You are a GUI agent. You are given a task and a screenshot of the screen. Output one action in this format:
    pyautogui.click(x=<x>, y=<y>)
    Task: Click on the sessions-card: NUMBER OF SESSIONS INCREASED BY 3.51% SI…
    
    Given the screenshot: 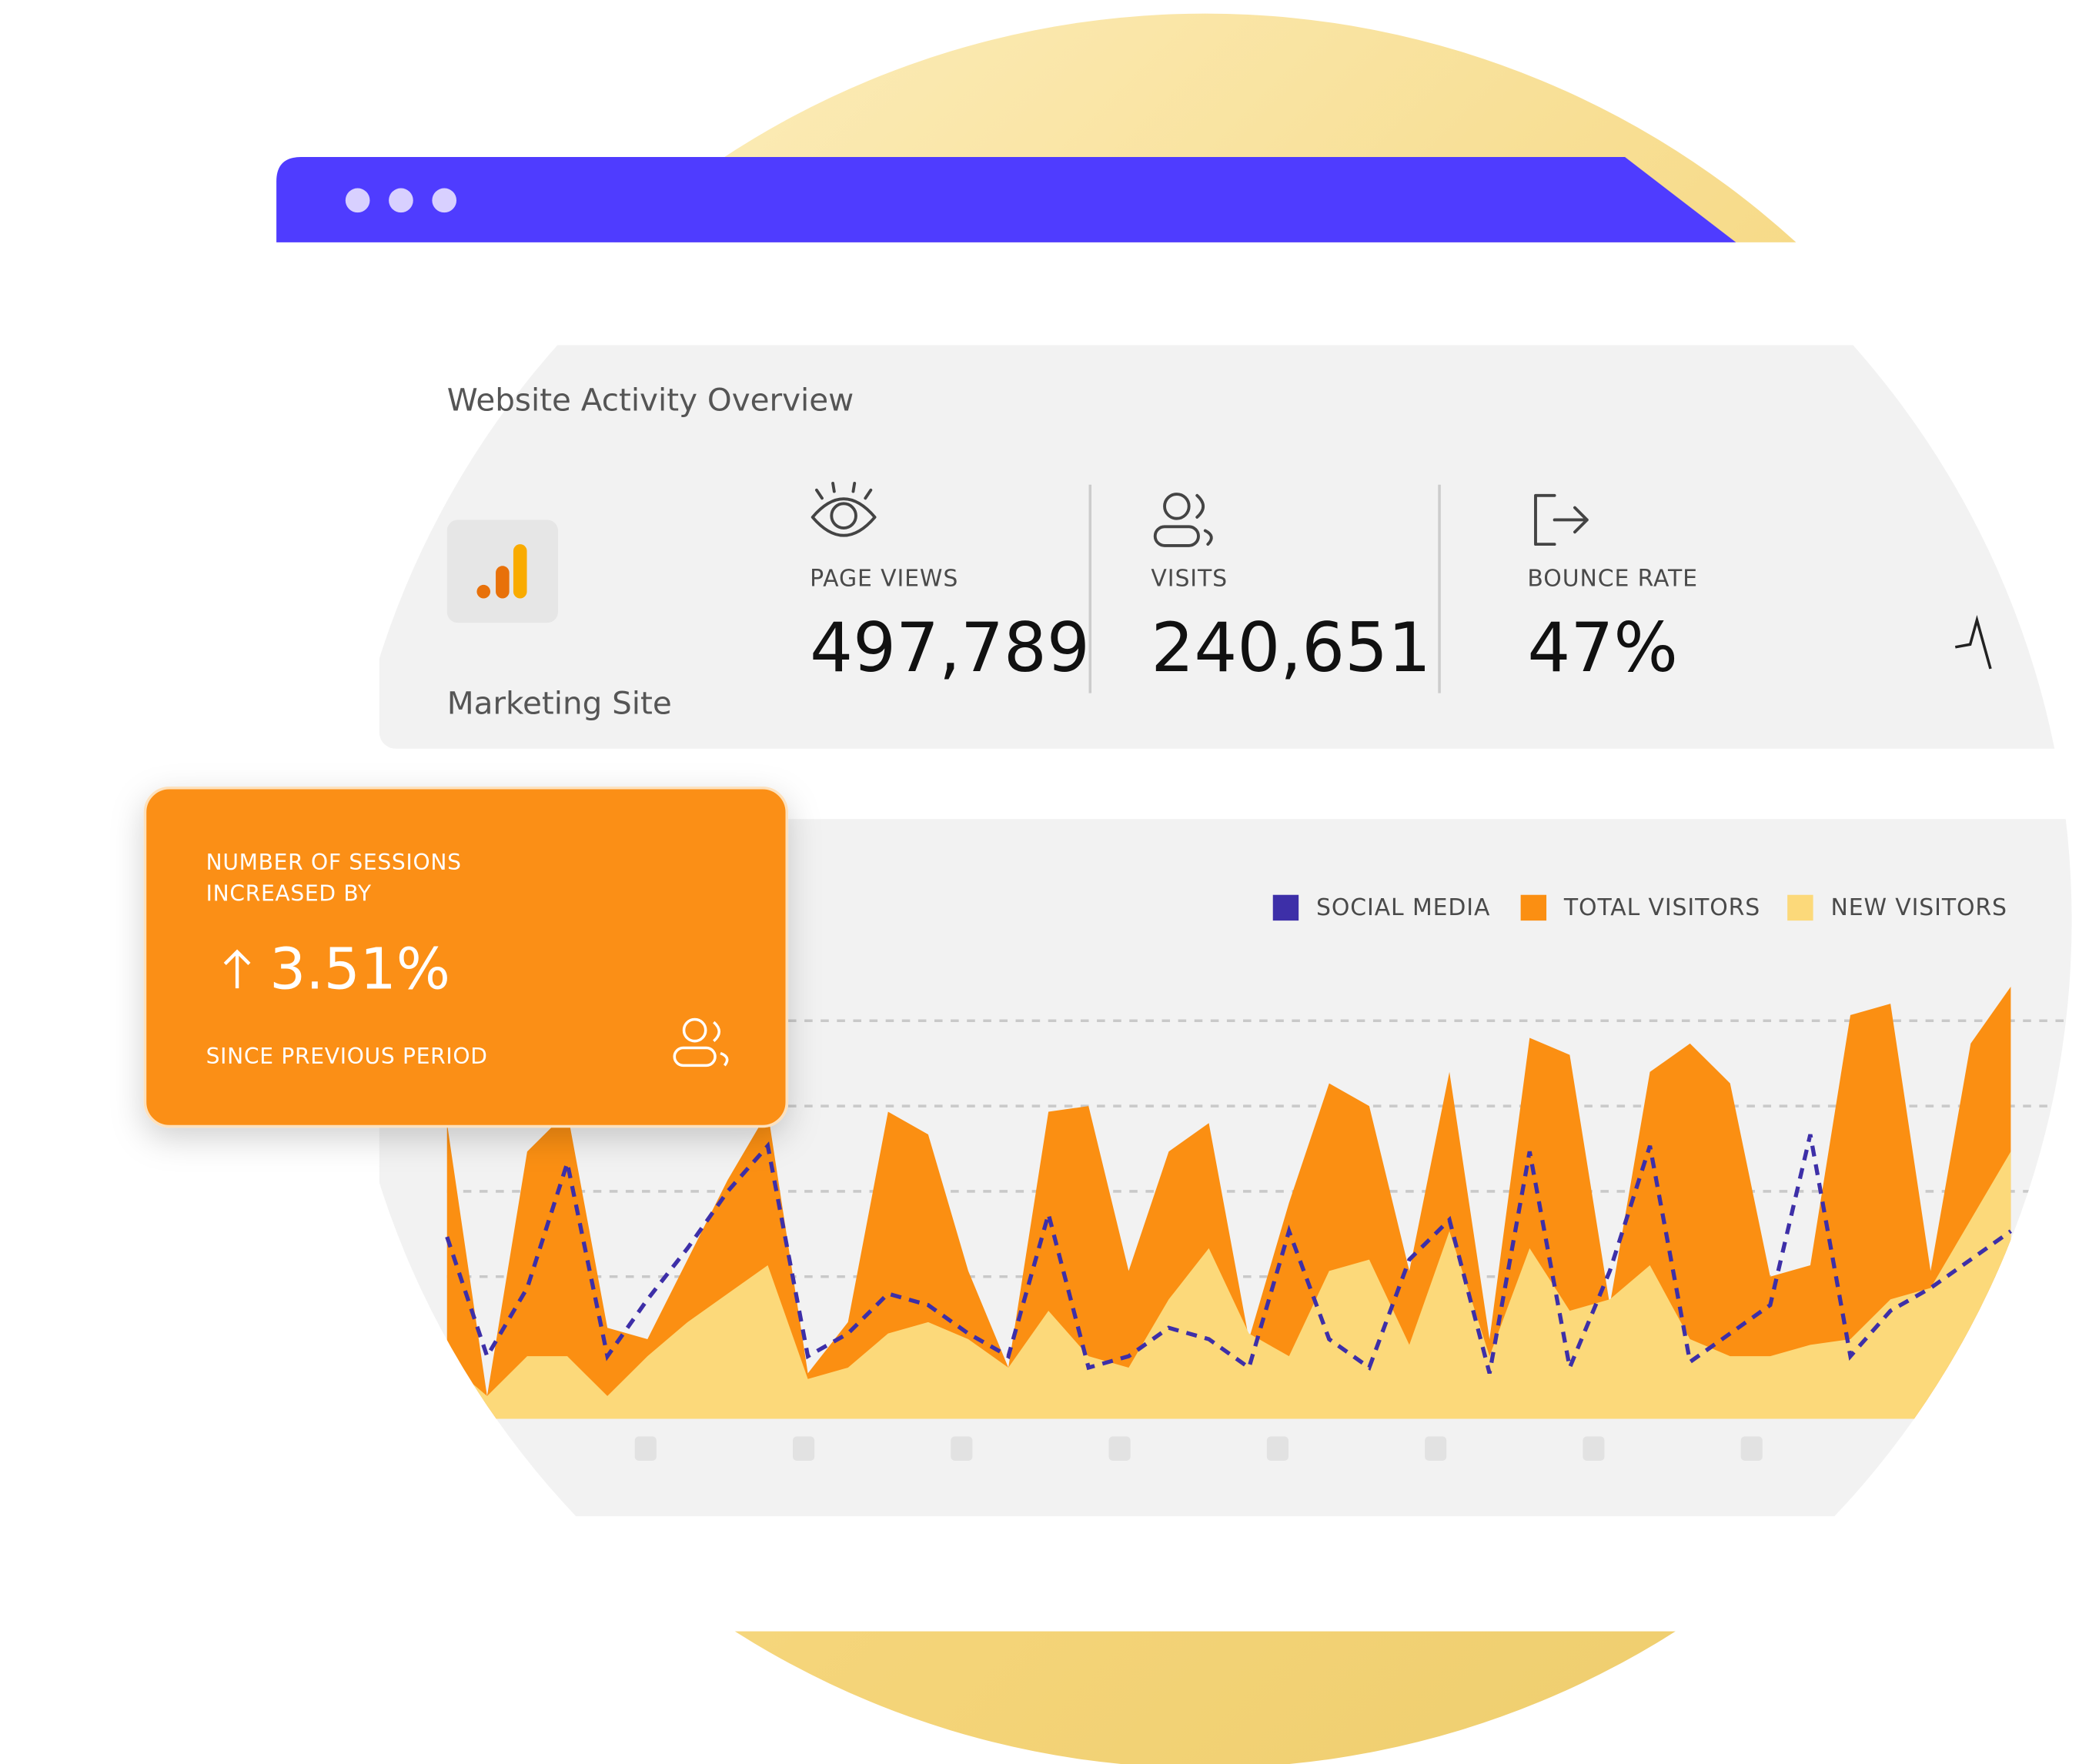 What is the action you would take?
    pyautogui.click(x=466, y=957)
    